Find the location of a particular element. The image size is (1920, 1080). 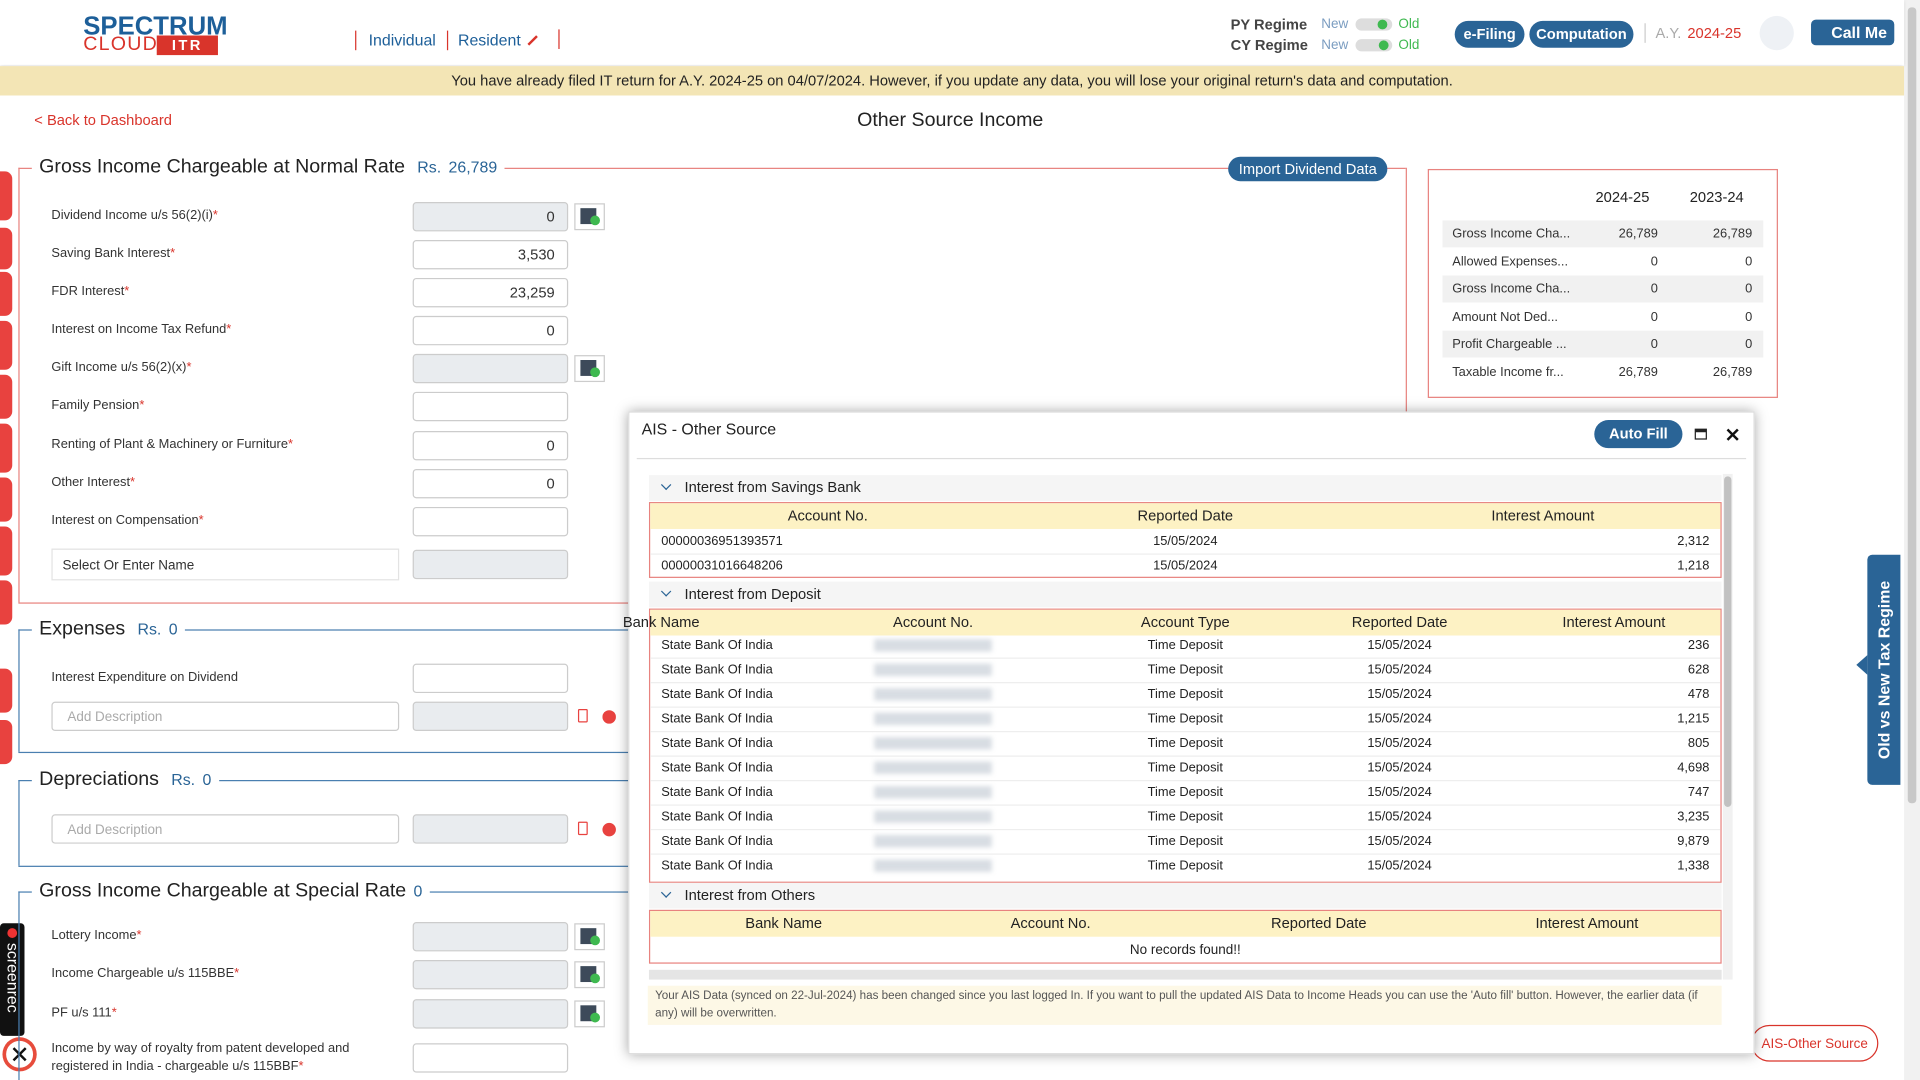

toggle-knob is located at coordinates (1383, 45).